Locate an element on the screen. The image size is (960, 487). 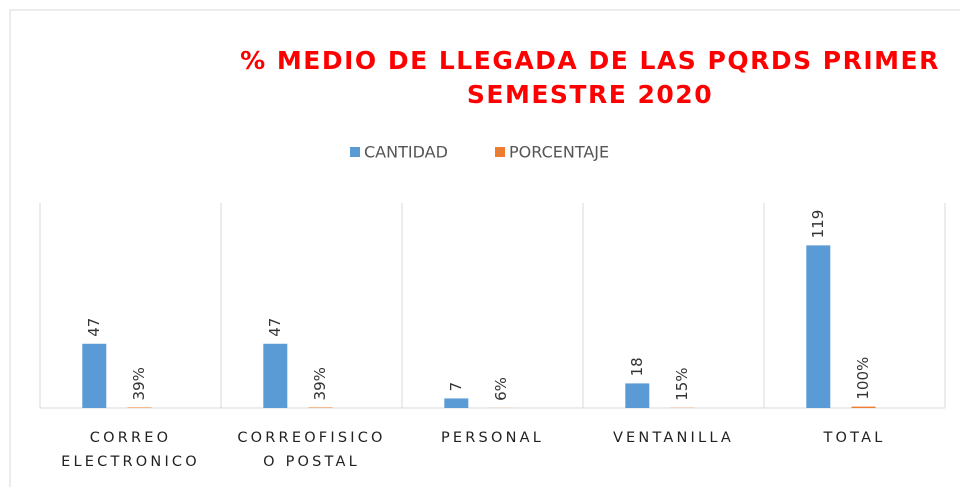
x-tick-label: TOTAL is located at coordinates (854, 438).